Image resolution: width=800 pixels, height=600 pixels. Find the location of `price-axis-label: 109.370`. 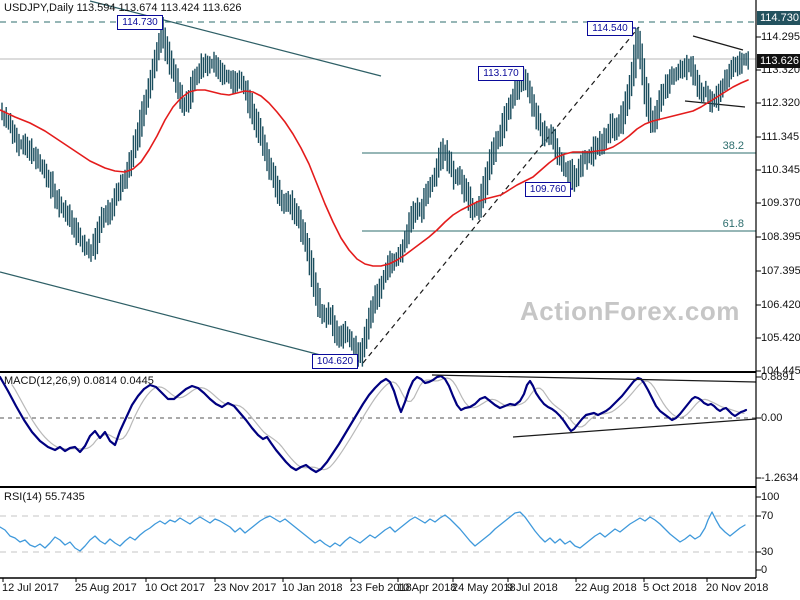

price-axis-label: 109.370 is located at coordinates (780, 203).